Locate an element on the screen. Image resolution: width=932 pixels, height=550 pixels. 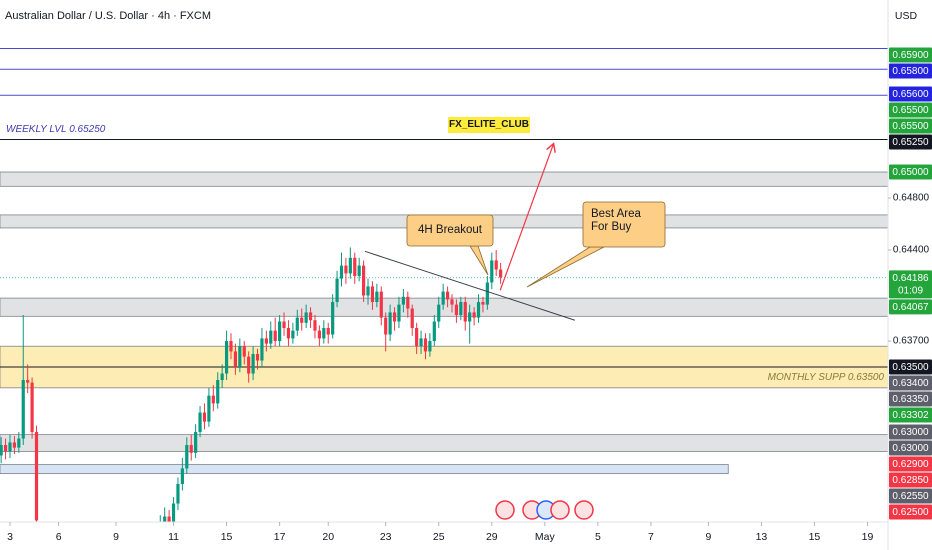
zone is located at coordinates (444, 443).